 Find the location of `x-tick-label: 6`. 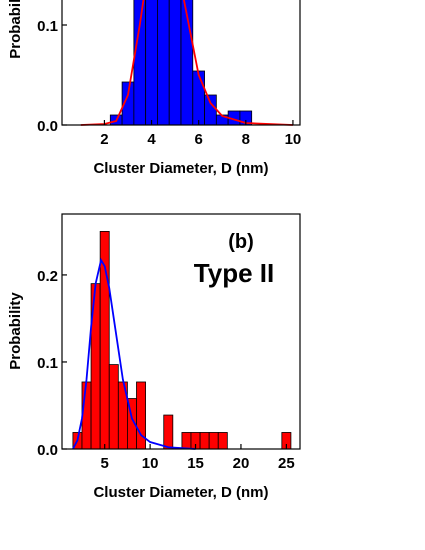

x-tick-label: 6 is located at coordinates (199, 139).